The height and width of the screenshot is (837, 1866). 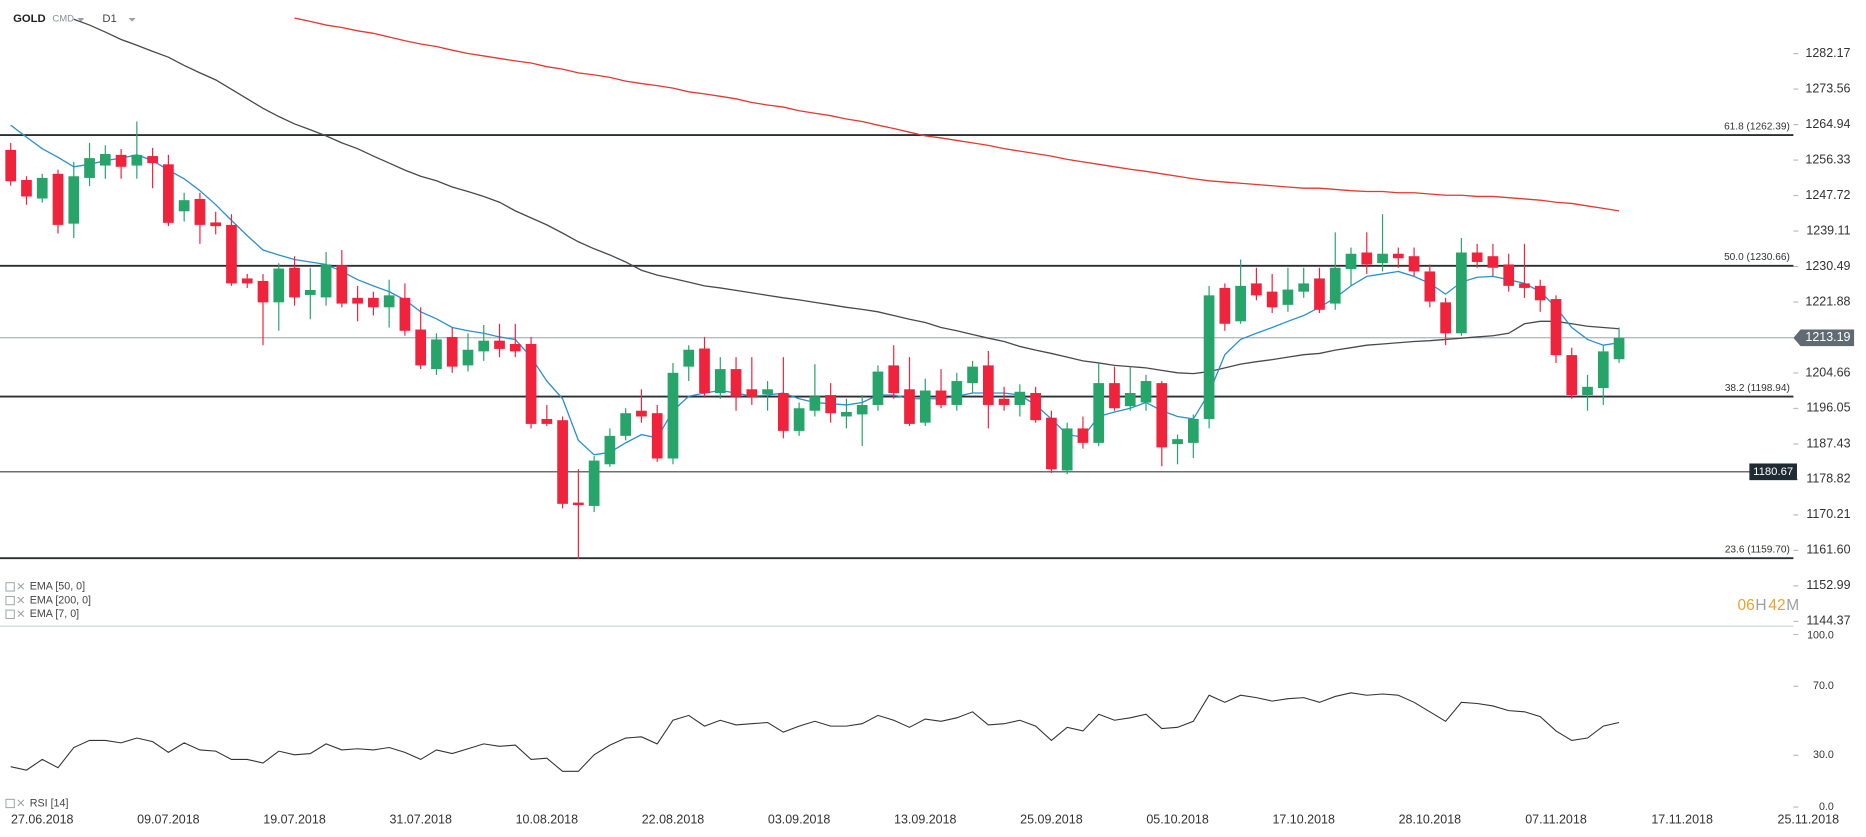 I want to click on legend-entry: RSI [14], so click(x=49, y=803).